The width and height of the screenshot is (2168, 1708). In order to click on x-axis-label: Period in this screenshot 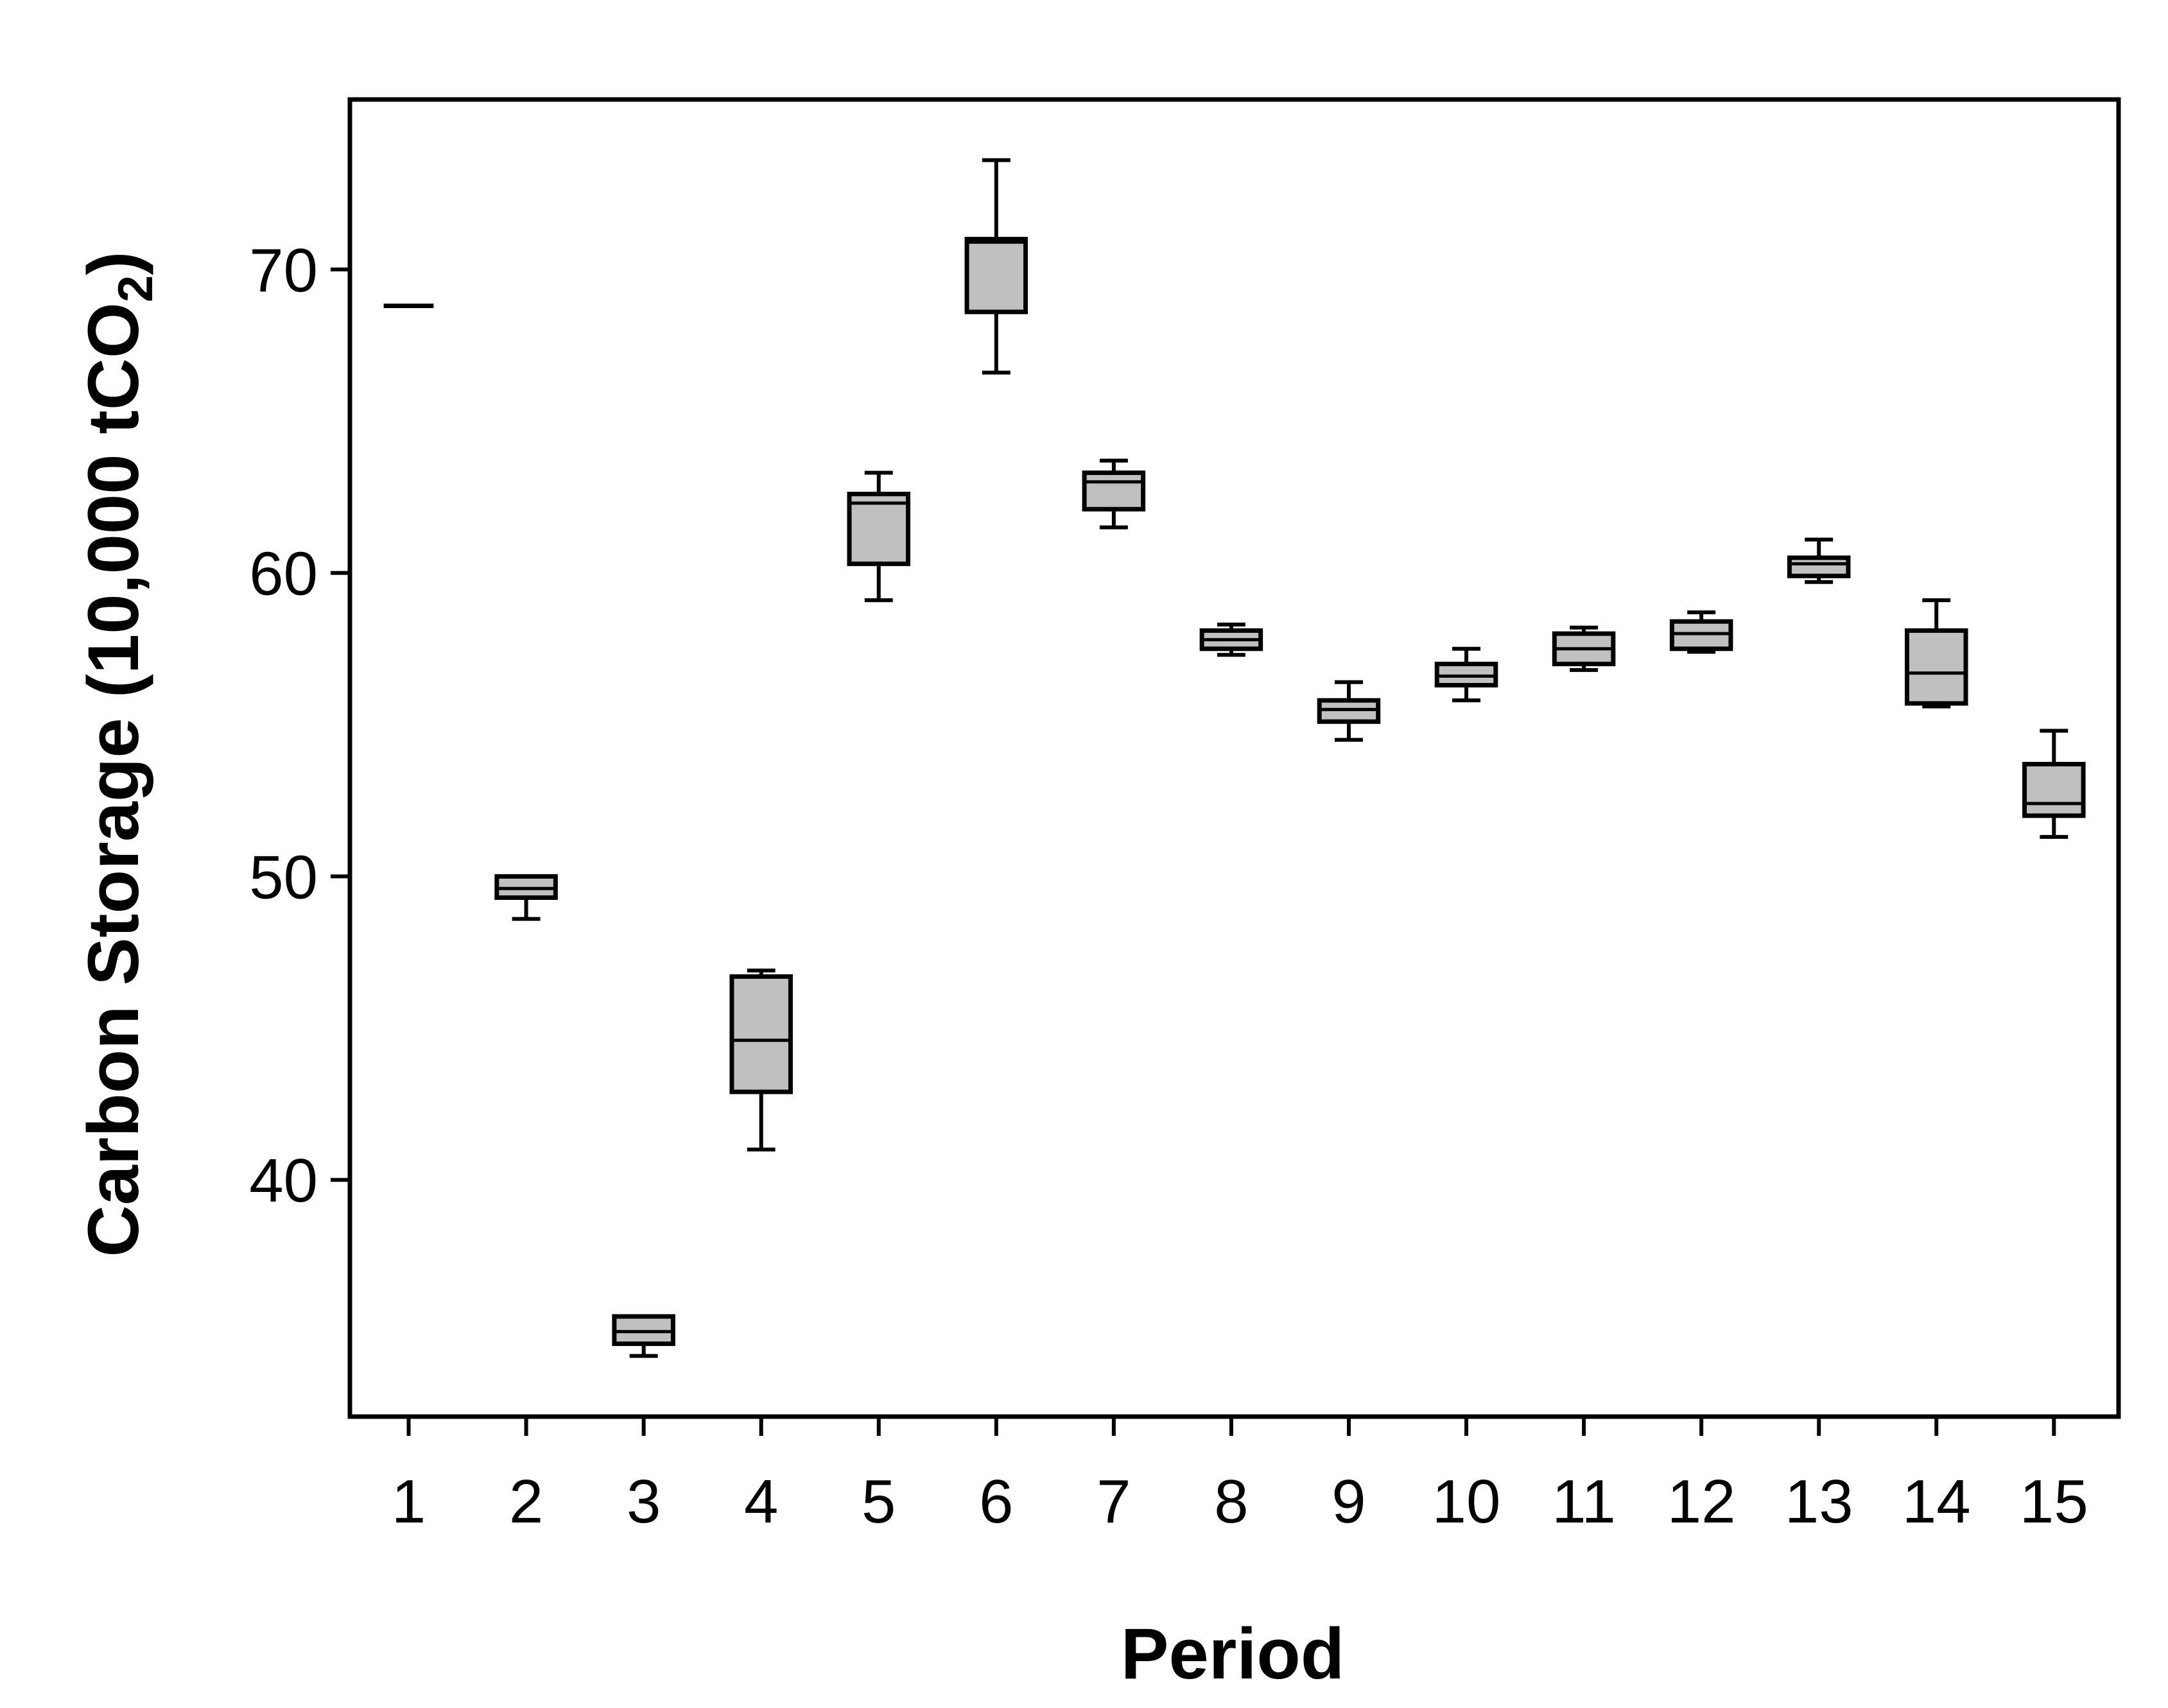, I will do `click(1233, 1654)`.